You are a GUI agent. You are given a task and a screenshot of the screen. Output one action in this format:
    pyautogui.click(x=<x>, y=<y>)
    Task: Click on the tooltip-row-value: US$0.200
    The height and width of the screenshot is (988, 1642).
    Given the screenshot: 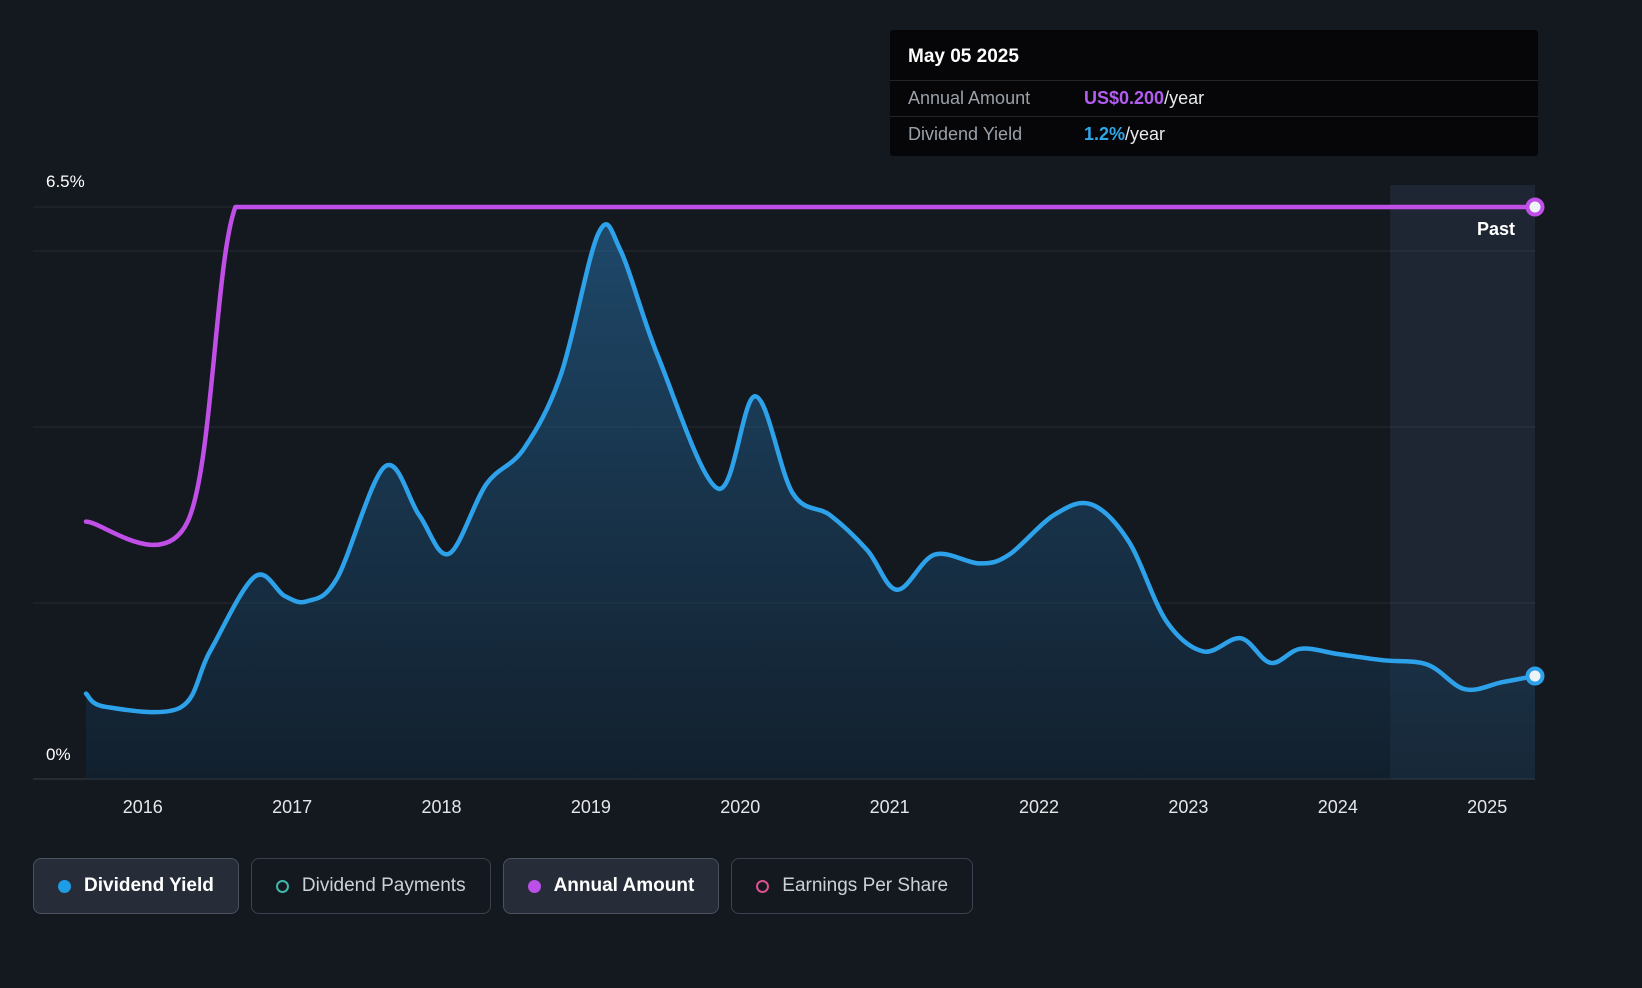 What is the action you would take?
    pyautogui.click(x=1124, y=98)
    